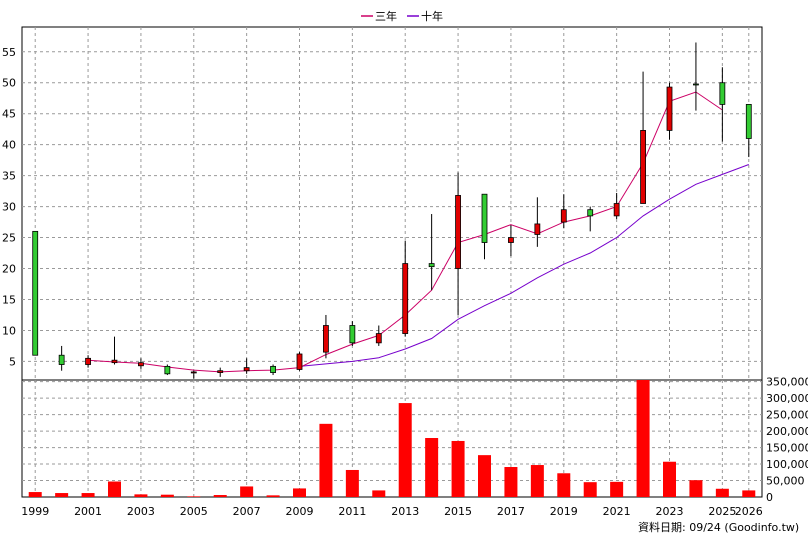 The width and height of the screenshot is (808, 540). What do you see at coordinates (141, 511) in the screenshot?
I see `x-tick-label: 2003` at bounding box center [141, 511].